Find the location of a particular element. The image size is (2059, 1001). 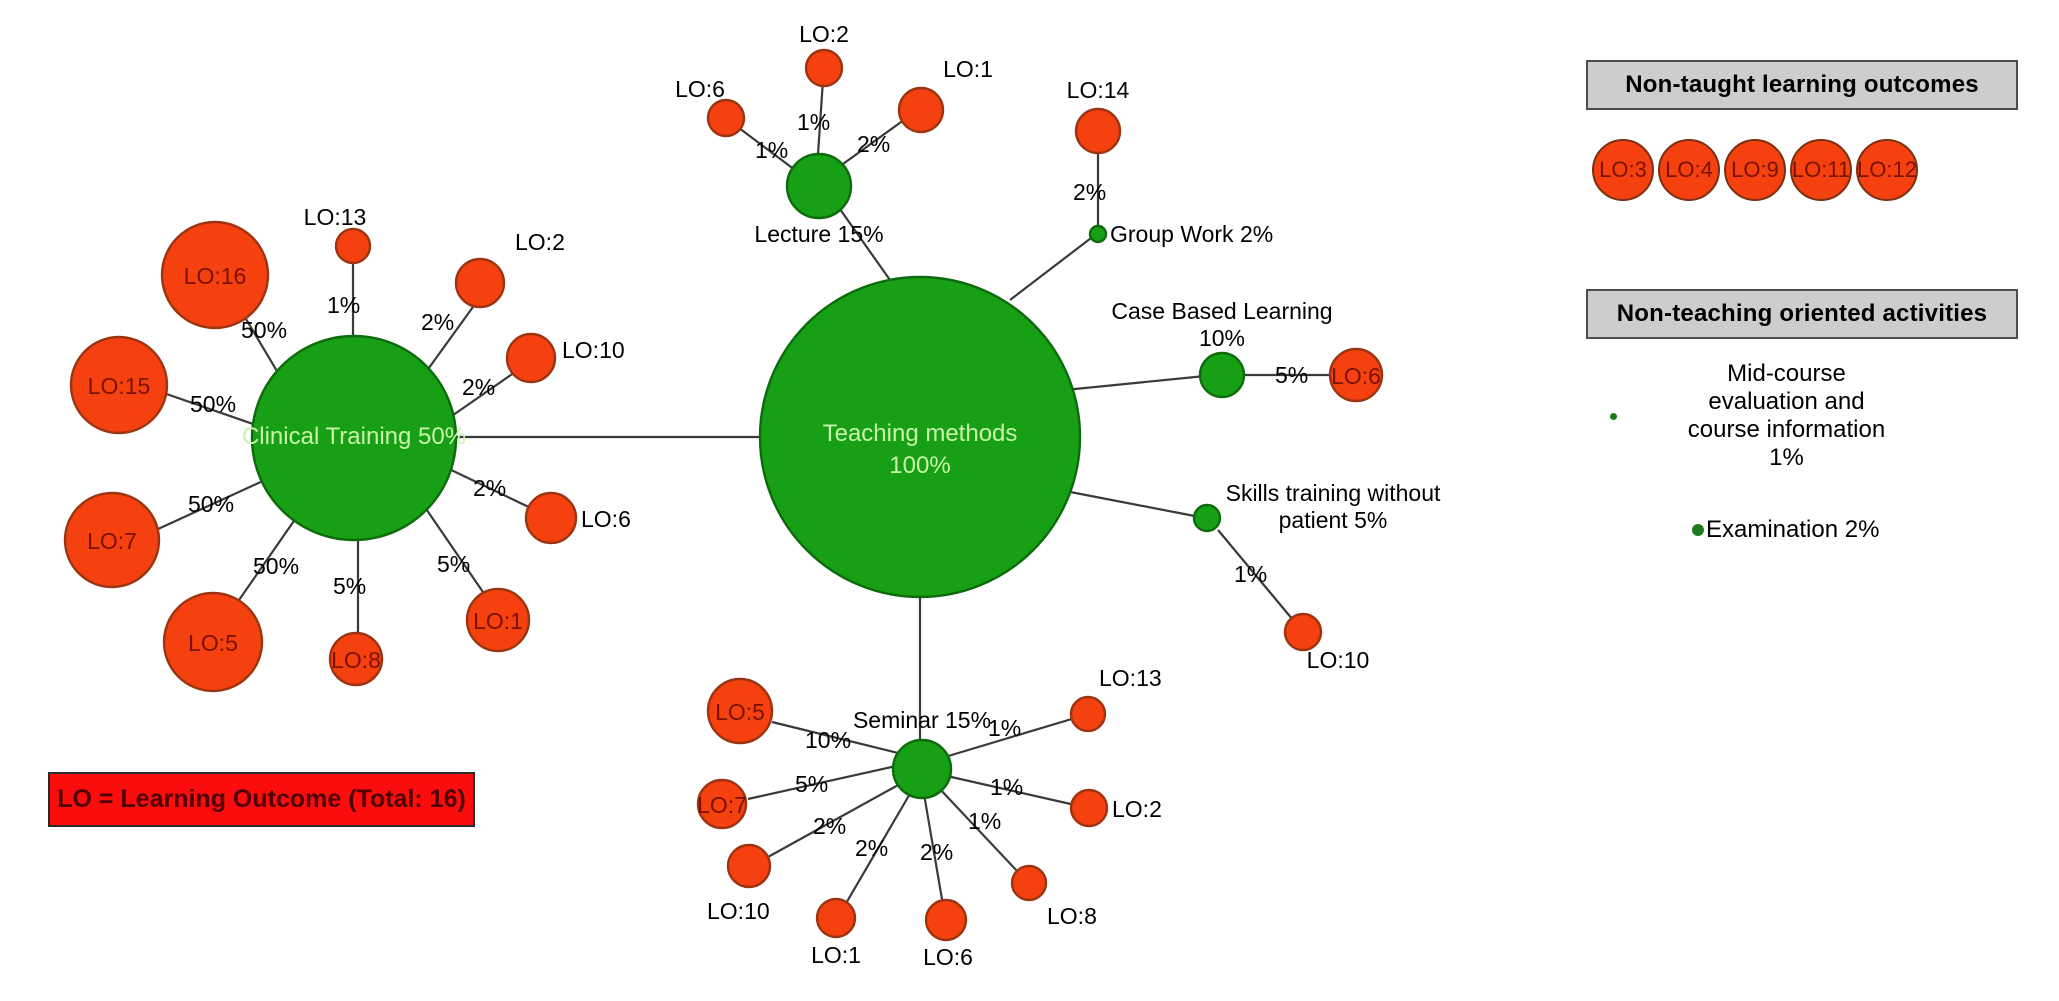

label-case-based-learning: Case Based Learning is located at coordinates (1221, 311).